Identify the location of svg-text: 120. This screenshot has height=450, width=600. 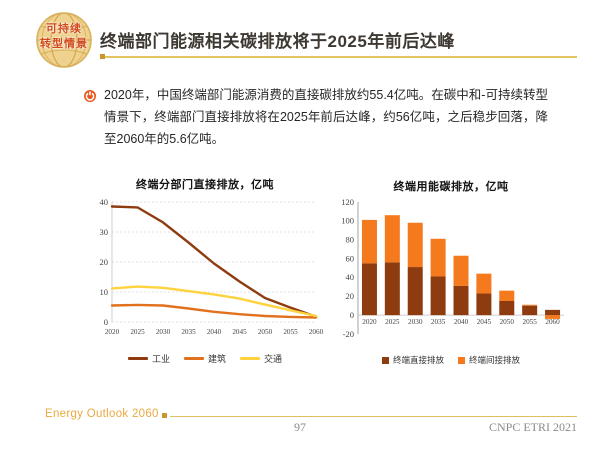
(347, 202).